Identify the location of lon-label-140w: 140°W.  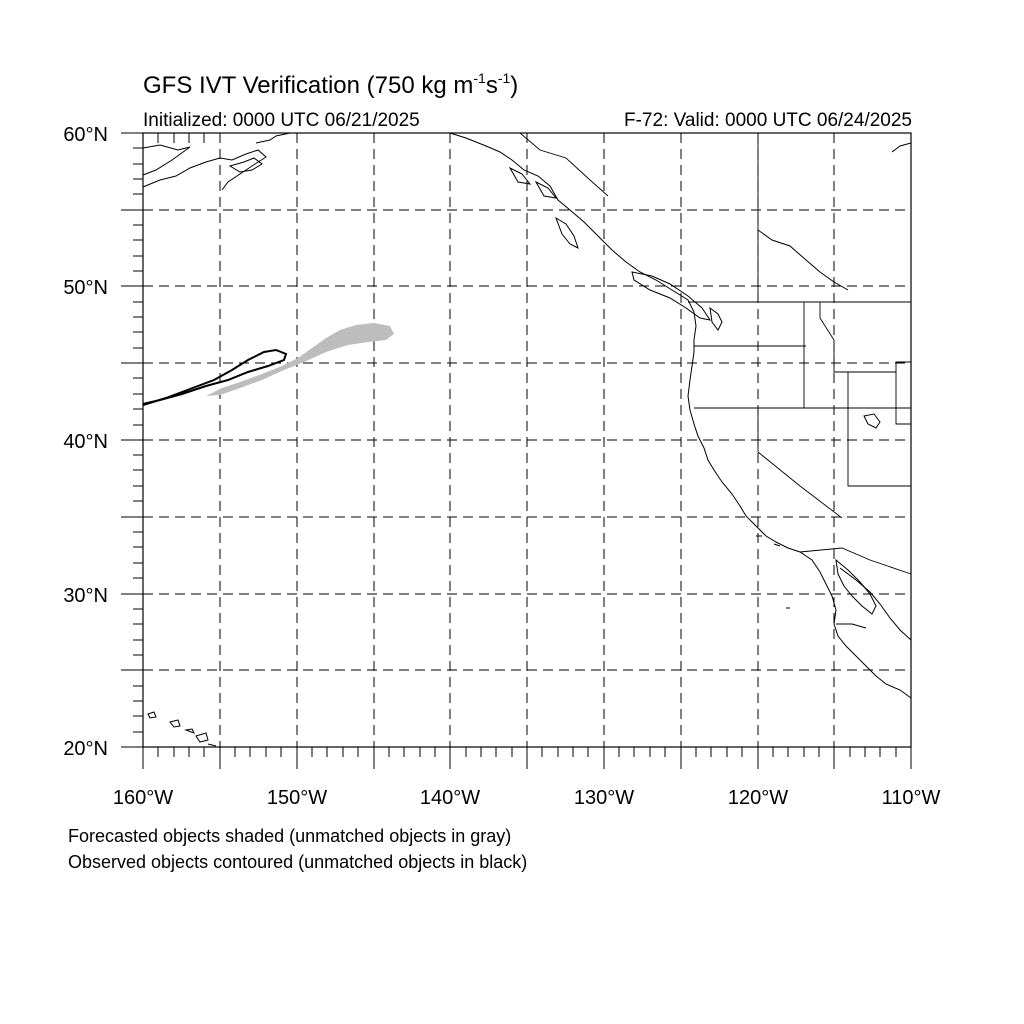
(450, 798).